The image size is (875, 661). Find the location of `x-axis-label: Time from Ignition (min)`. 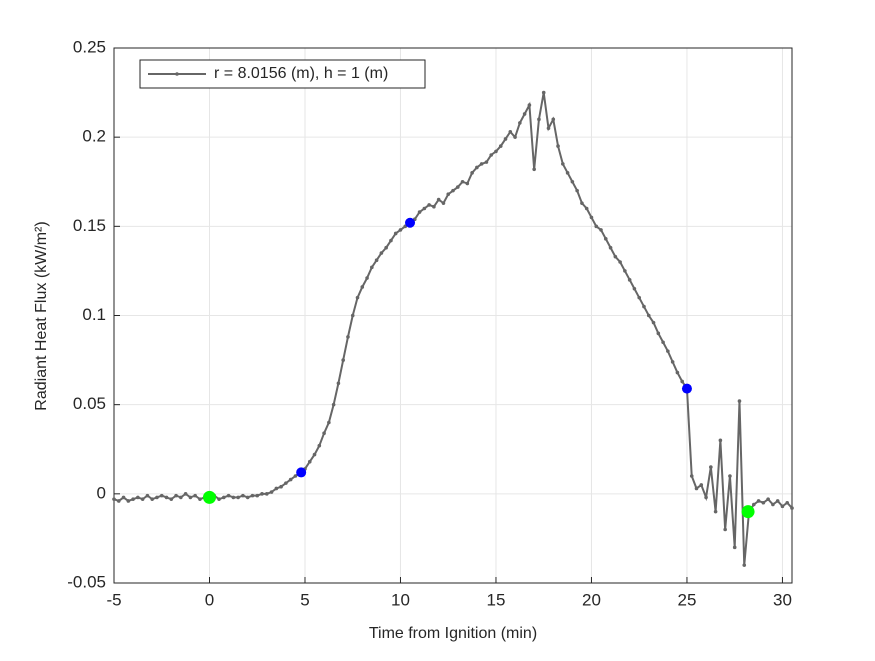

x-axis-label: Time from Ignition (min) is located at coordinates (453, 633).